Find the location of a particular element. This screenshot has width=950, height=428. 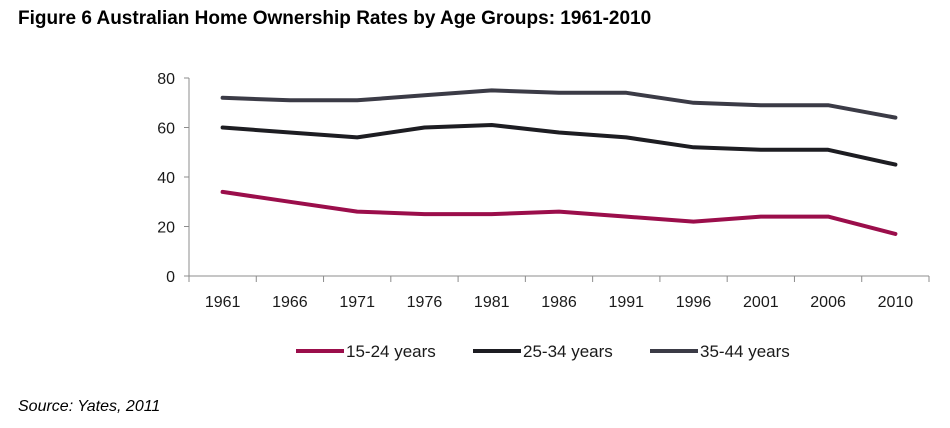

source-note: Source: Yates, 2011 is located at coordinates (89, 406).